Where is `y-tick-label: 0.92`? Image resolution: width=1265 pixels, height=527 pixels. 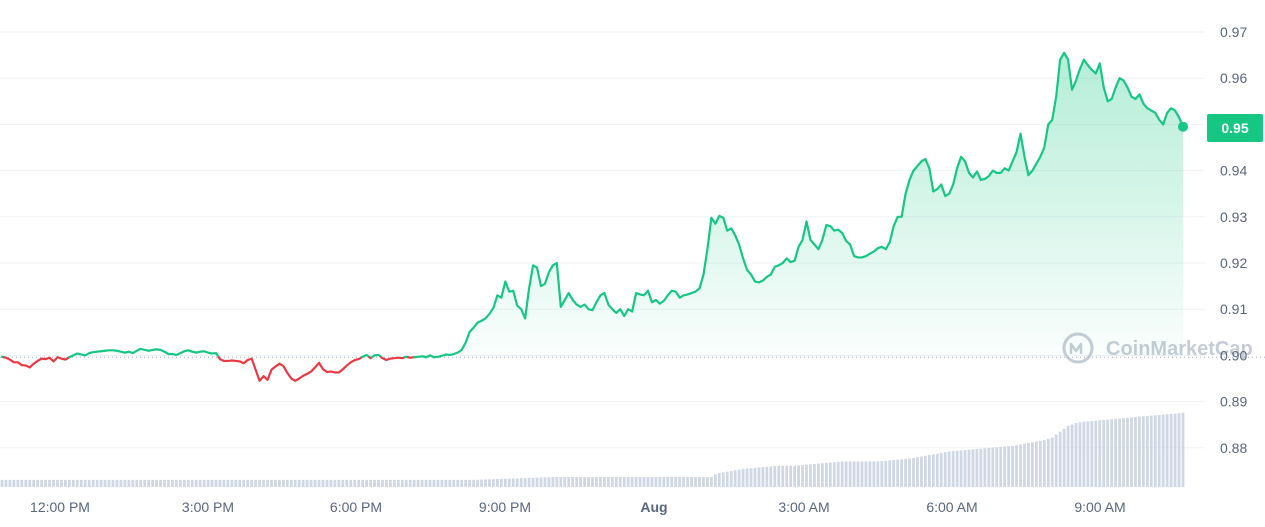
y-tick-label: 0.92 is located at coordinates (1233, 263).